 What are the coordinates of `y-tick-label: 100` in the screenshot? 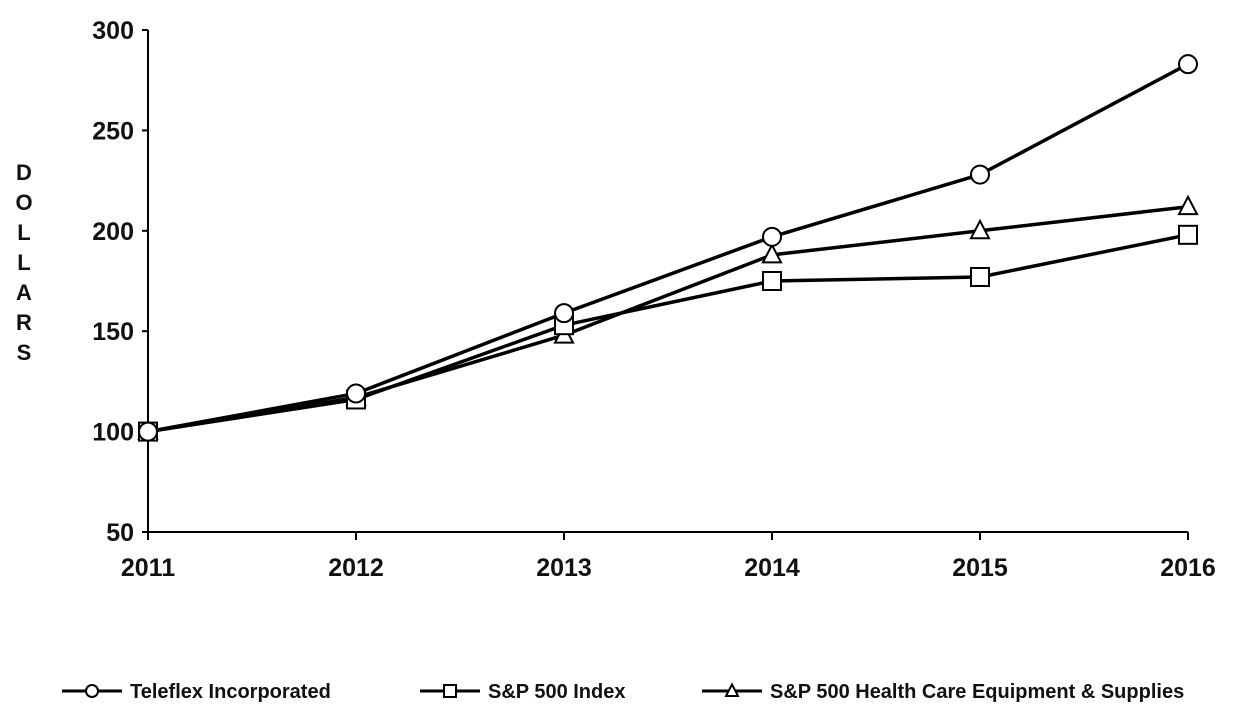 It's located at (113, 433).